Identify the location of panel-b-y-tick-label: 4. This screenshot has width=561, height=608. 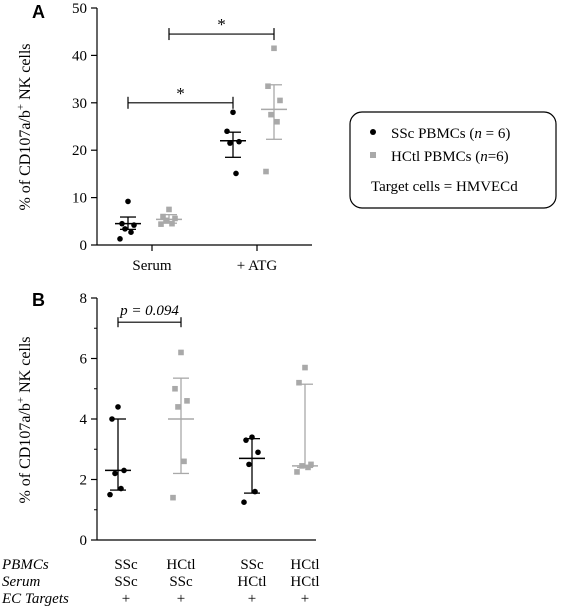
(84, 420).